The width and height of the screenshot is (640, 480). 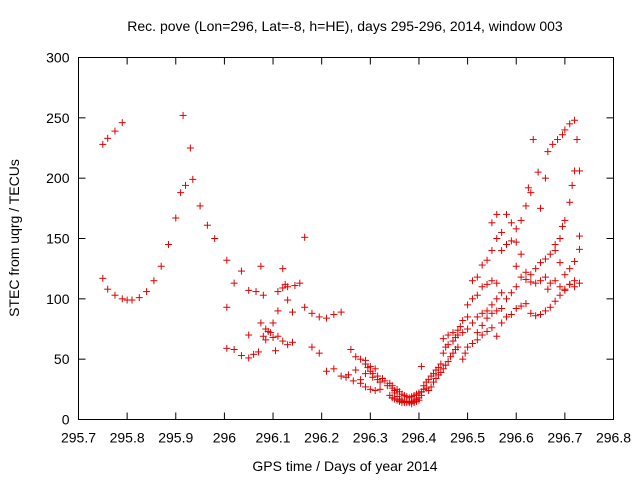 What do you see at coordinates (516, 438) in the screenshot?
I see `x-tick-label: 296.6` at bounding box center [516, 438].